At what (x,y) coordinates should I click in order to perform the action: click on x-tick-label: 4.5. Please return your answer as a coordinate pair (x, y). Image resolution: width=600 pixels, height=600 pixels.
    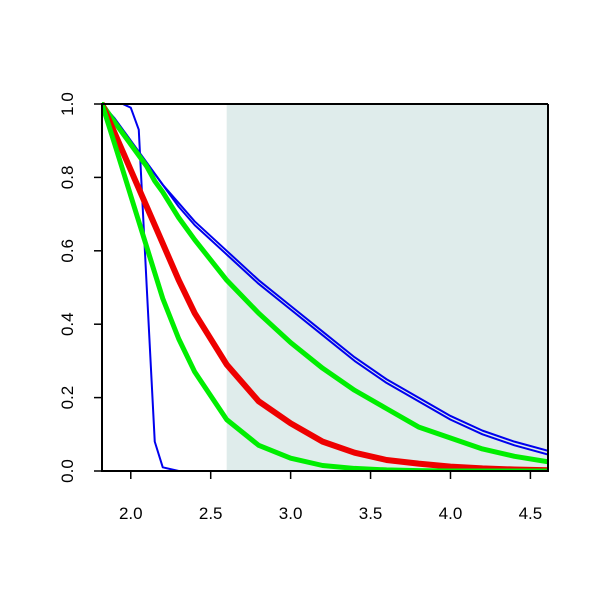
    Looking at the image, I should click on (531, 513).